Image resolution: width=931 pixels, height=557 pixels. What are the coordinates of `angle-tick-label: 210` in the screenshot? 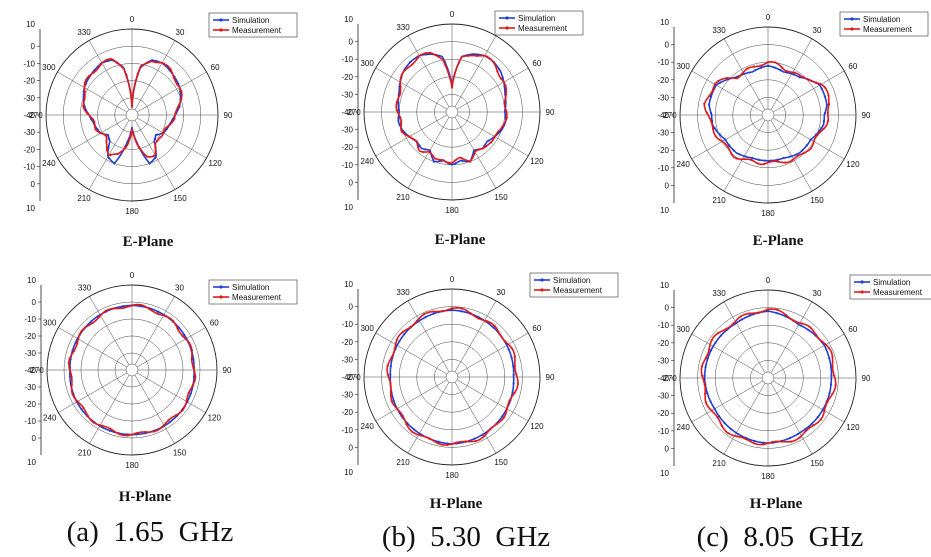 It's located at (719, 463).